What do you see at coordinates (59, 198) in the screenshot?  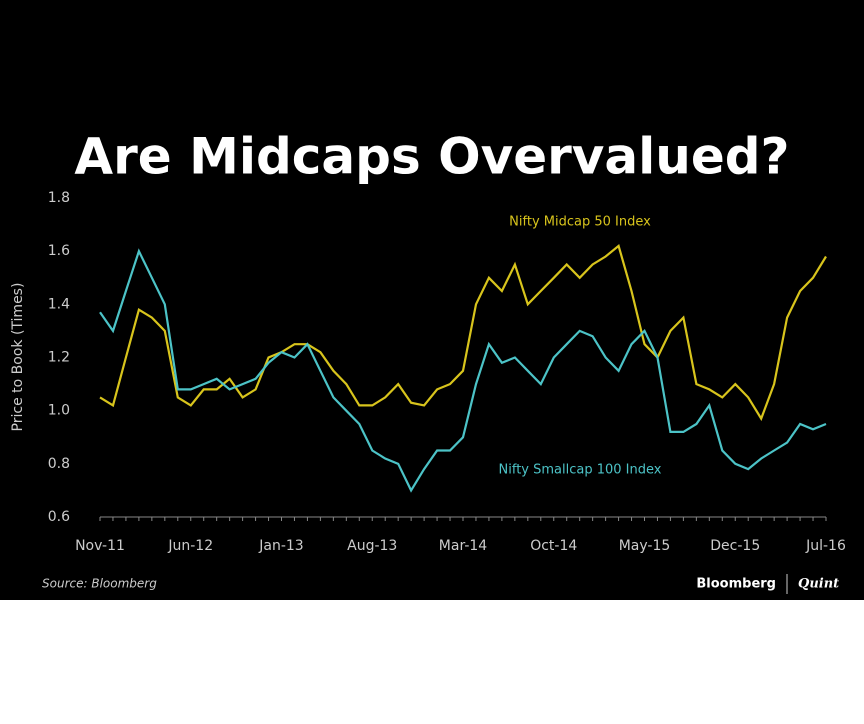 I see `y-tick-label: 1.8` at bounding box center [59, 198].